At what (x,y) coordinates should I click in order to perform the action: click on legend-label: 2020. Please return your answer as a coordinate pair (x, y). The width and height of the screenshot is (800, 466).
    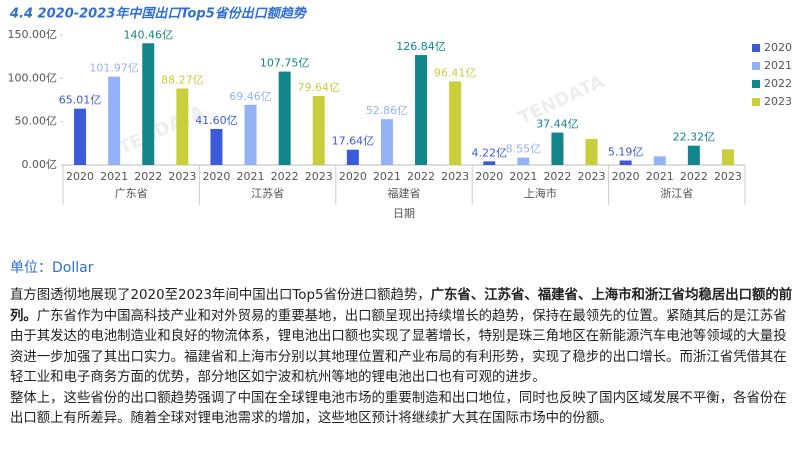
    Looking at the image, I should click on (778, 47).